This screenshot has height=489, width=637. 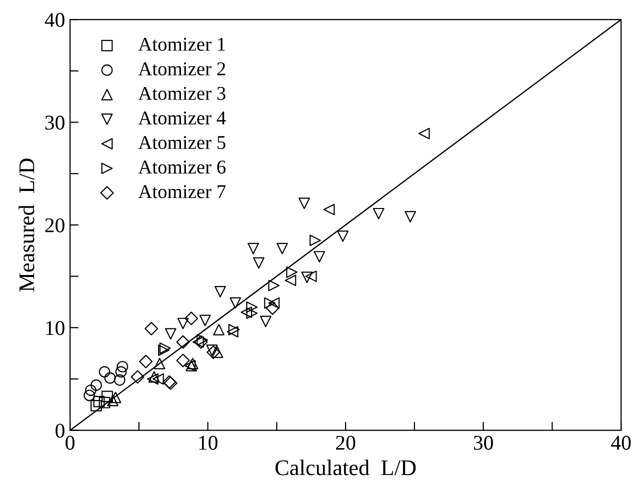 I want to click on legend-label: Atomizer 7, so click(x=182, y=191).